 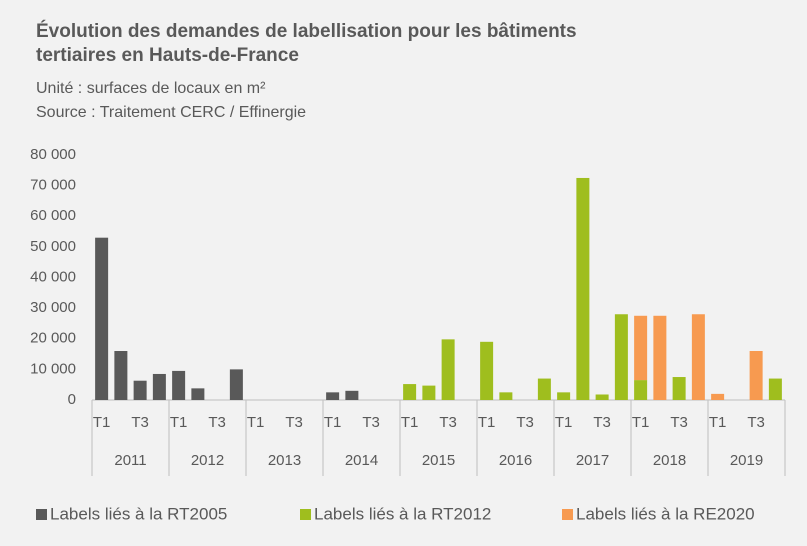 What do you see at coordinates (138, 513) in the screenshot?
I see `legend-label: Labels liés à la RT2005` at bounding box center [138, 513].